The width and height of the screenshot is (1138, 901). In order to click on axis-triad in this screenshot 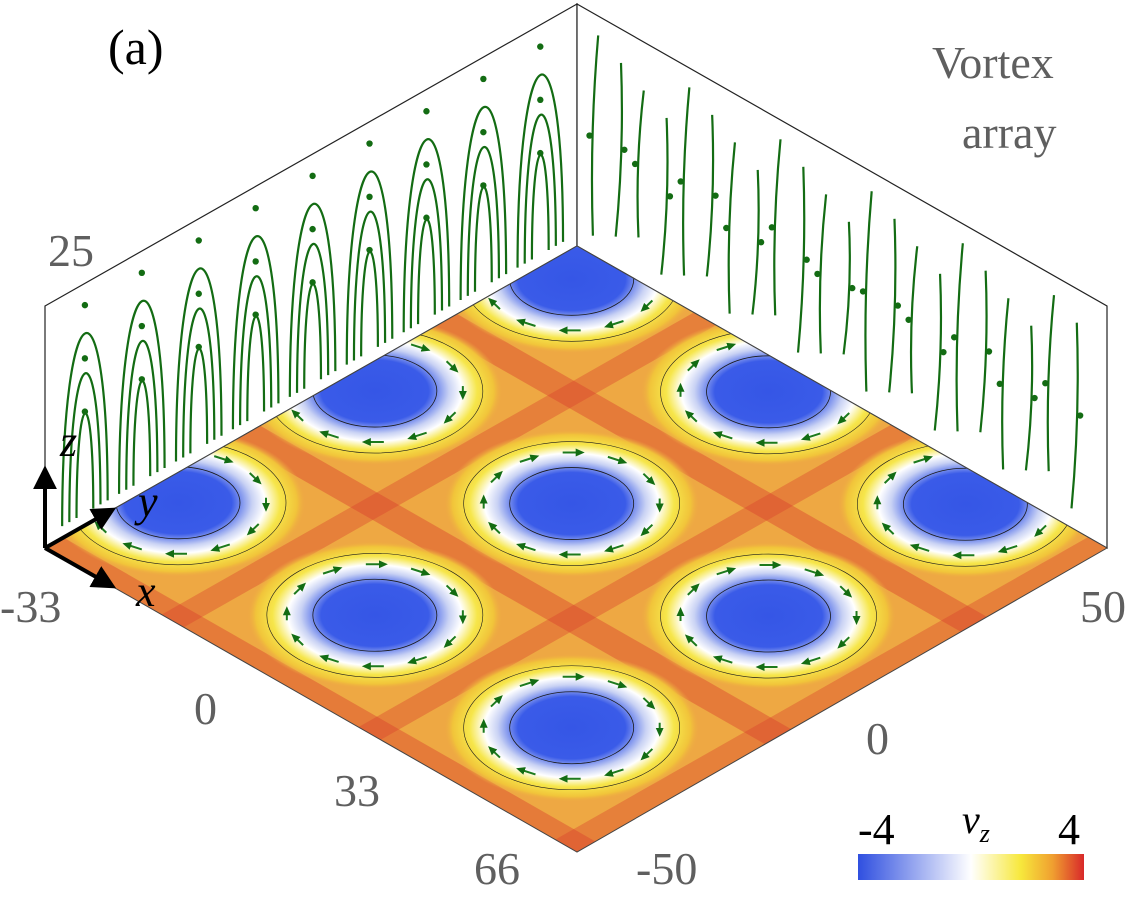, I will do `click(75, 527)`.